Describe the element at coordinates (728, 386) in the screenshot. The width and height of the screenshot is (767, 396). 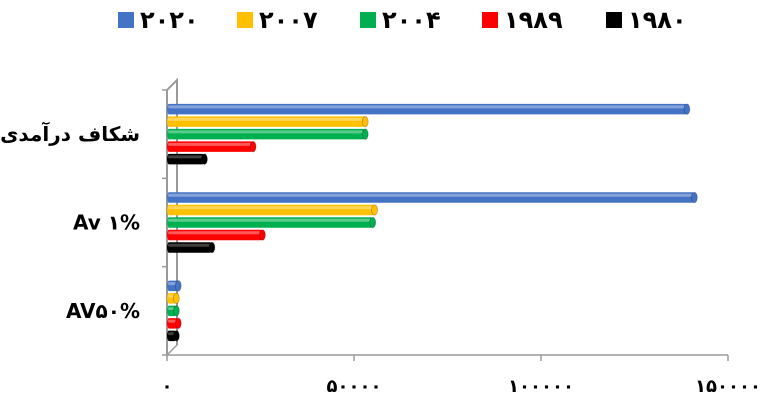
I see `x-tick-label: ۱۵۰۰۰۰` at that location.